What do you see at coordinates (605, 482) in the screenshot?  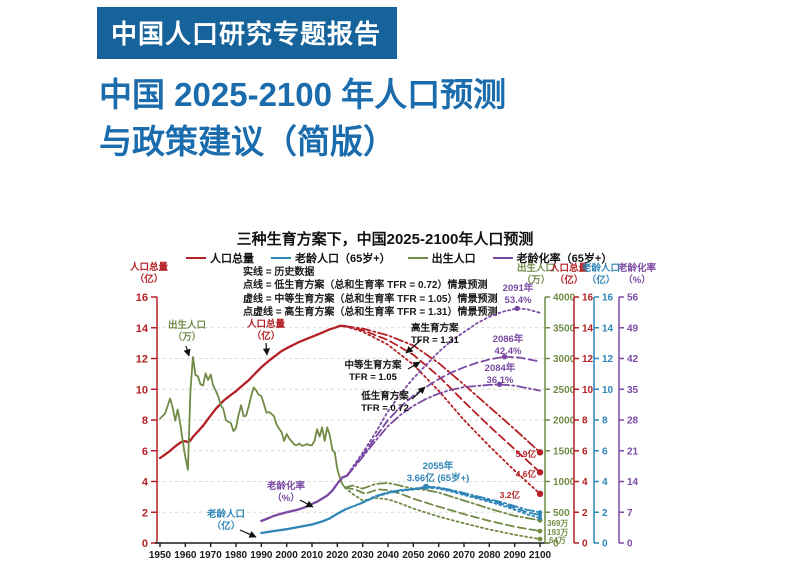 I see `right-axis-tick-label-elderly: 4` at bounding box center [605, 482].